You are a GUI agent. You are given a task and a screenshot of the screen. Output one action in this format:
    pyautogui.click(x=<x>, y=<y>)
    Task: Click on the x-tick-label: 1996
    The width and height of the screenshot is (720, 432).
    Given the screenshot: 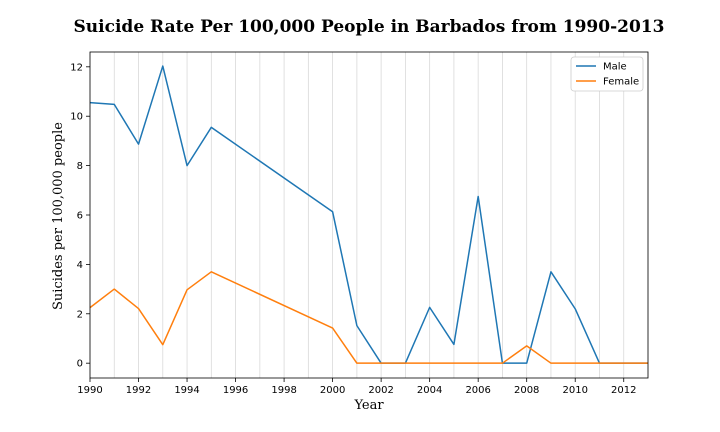 What is the action you would take?
    pyautogui.click(x=235, y=390)
    